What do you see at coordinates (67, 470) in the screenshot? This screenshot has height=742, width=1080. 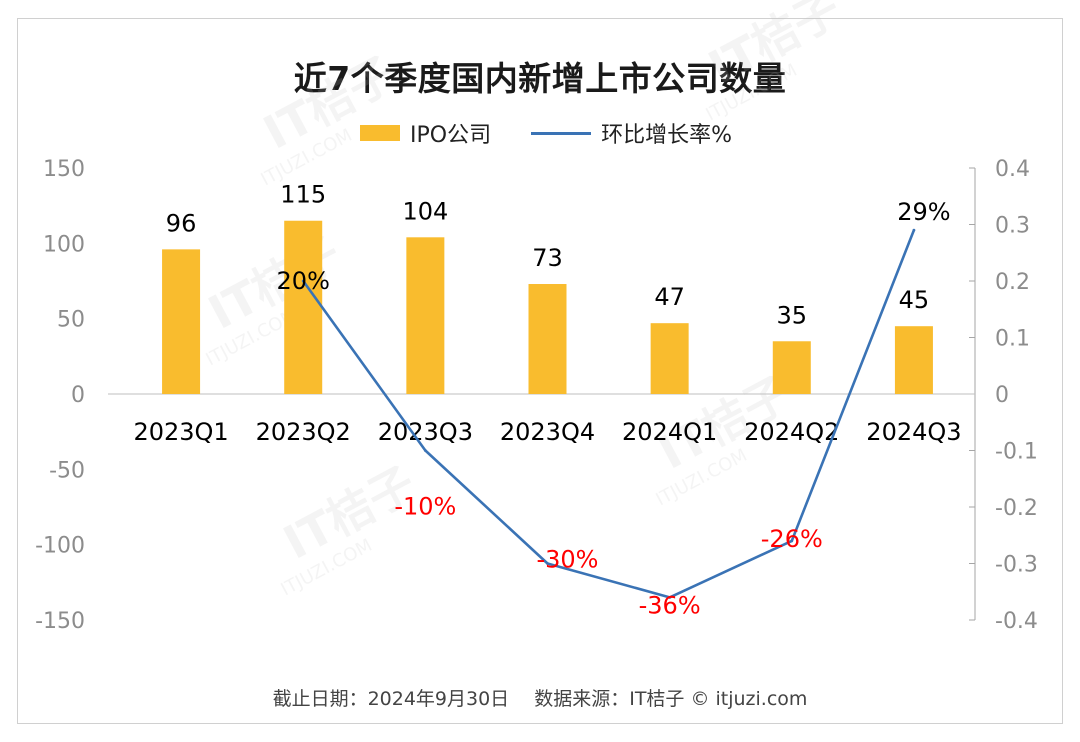 I see `y-left-tick-4: -50` at bounding box center [67, 470].